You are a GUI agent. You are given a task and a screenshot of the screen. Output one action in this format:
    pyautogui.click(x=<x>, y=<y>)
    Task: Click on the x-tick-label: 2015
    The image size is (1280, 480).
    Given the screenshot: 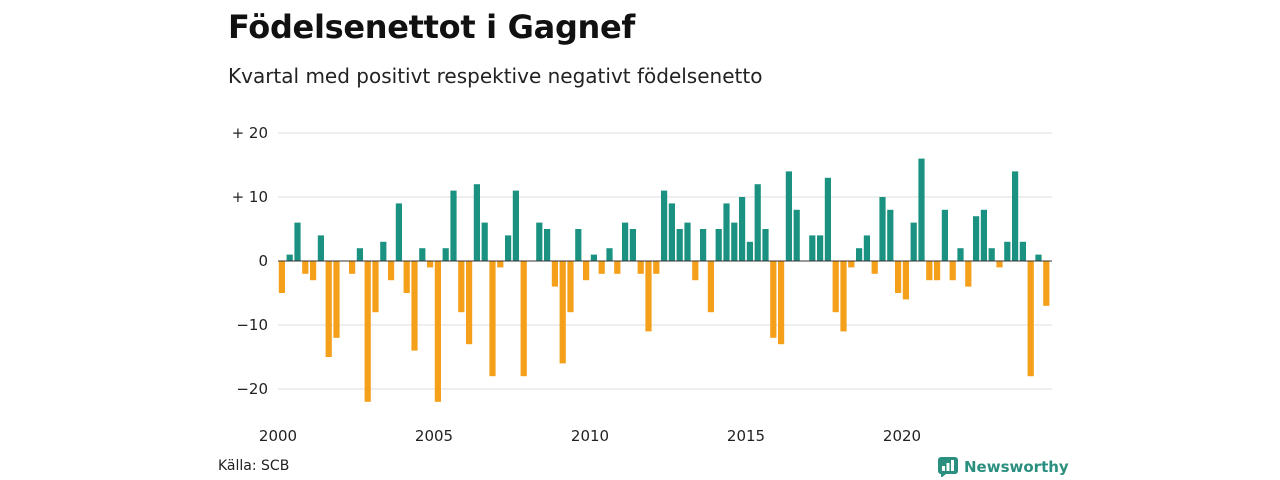 What is the action you would take?
    pyautogui.click(x=746, y=436)
    